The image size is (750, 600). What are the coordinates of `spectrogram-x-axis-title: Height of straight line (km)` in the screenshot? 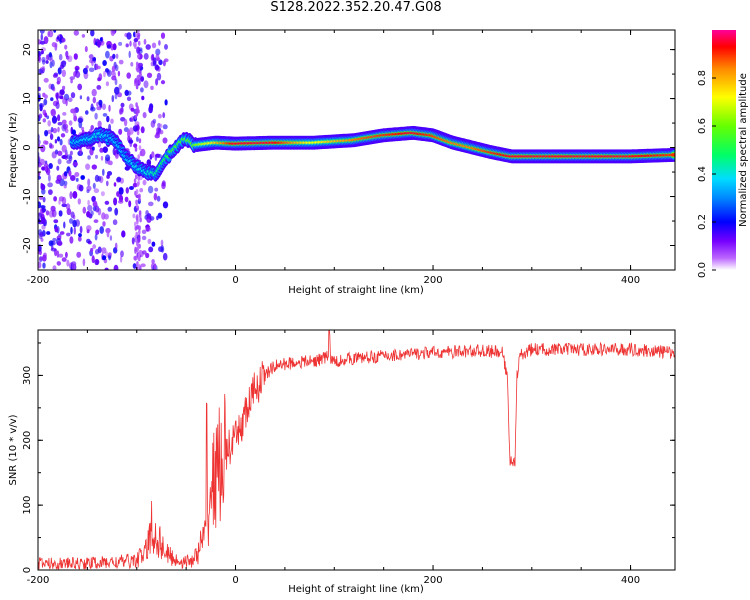 It's located at (356, 290).